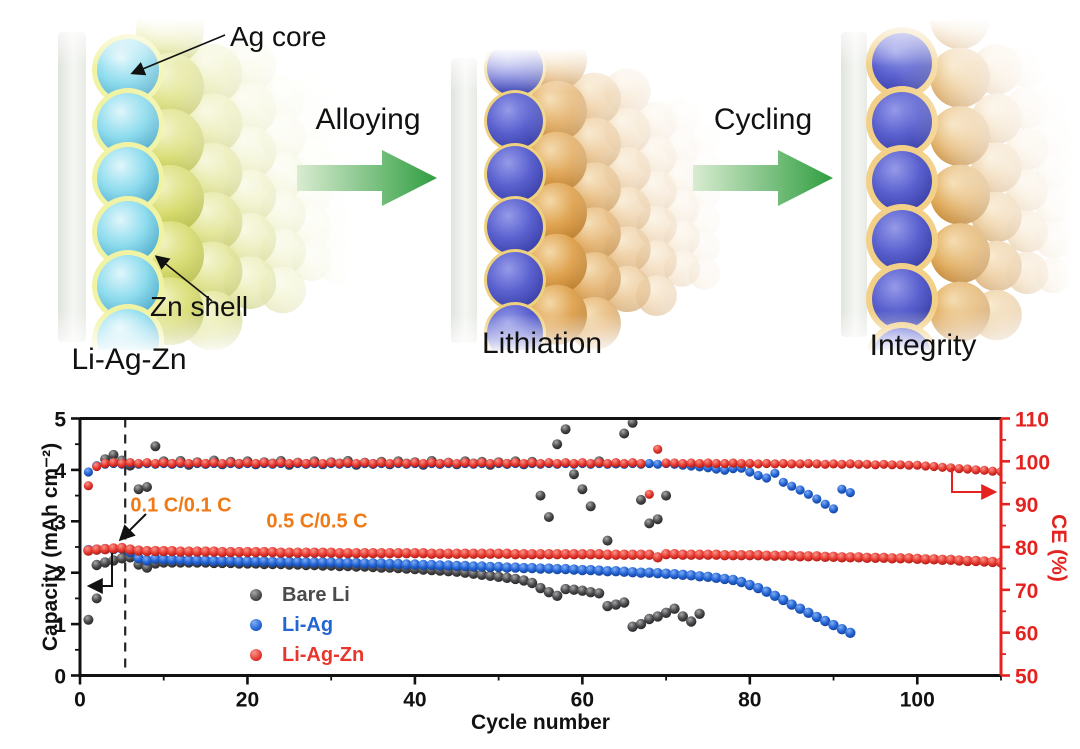  What do you see at coordinates (974, 484) in the screenshot?
I see `ce-axis-indicator-arrow-icon` at bounding box center [974, 484].